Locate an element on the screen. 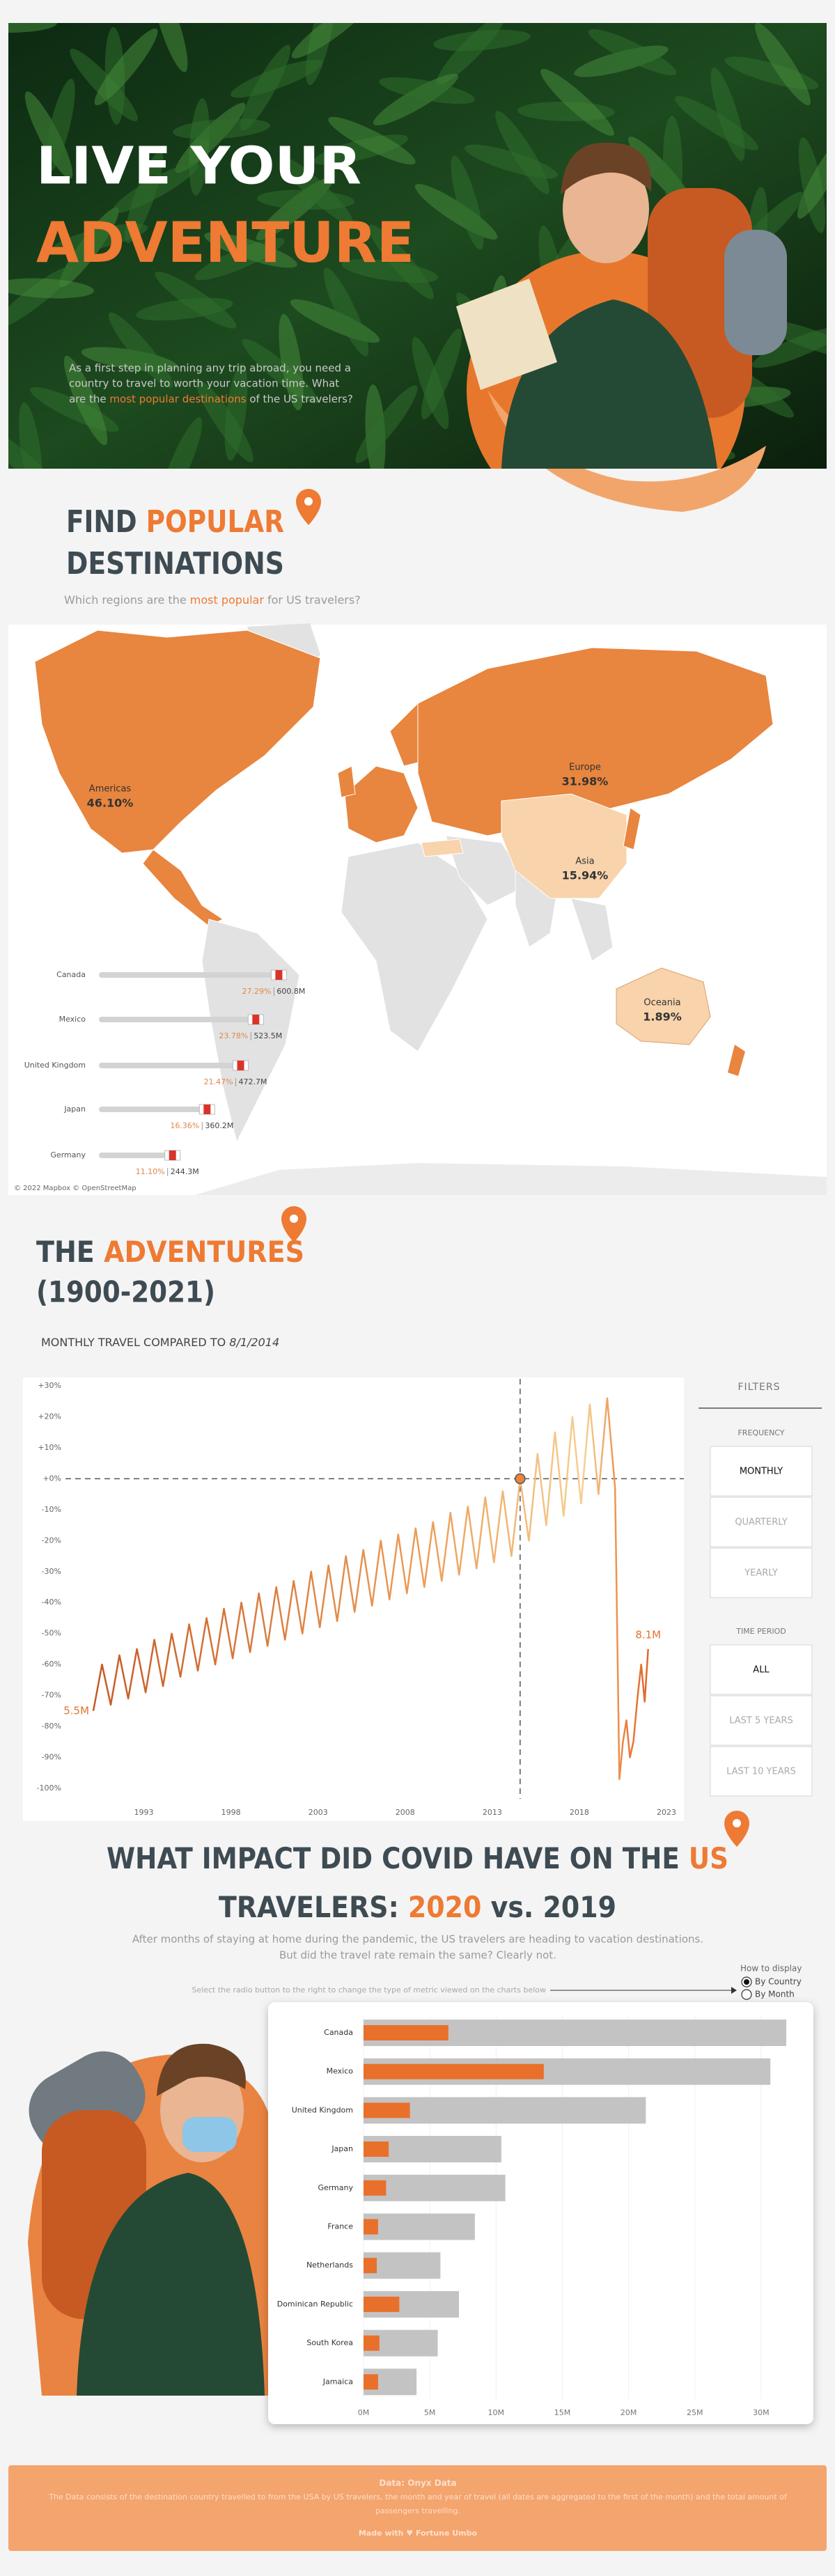 The image size is (835, 2576). filter-option: ALL is located at coordinates (761, 1670).